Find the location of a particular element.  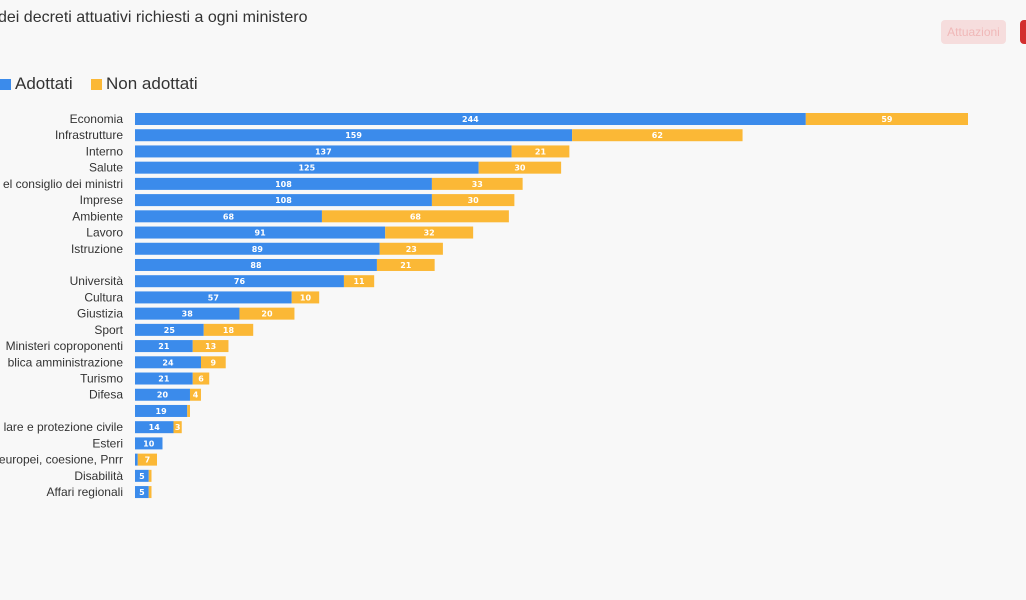

data-label: 4 is located at coordinates (196, 395).